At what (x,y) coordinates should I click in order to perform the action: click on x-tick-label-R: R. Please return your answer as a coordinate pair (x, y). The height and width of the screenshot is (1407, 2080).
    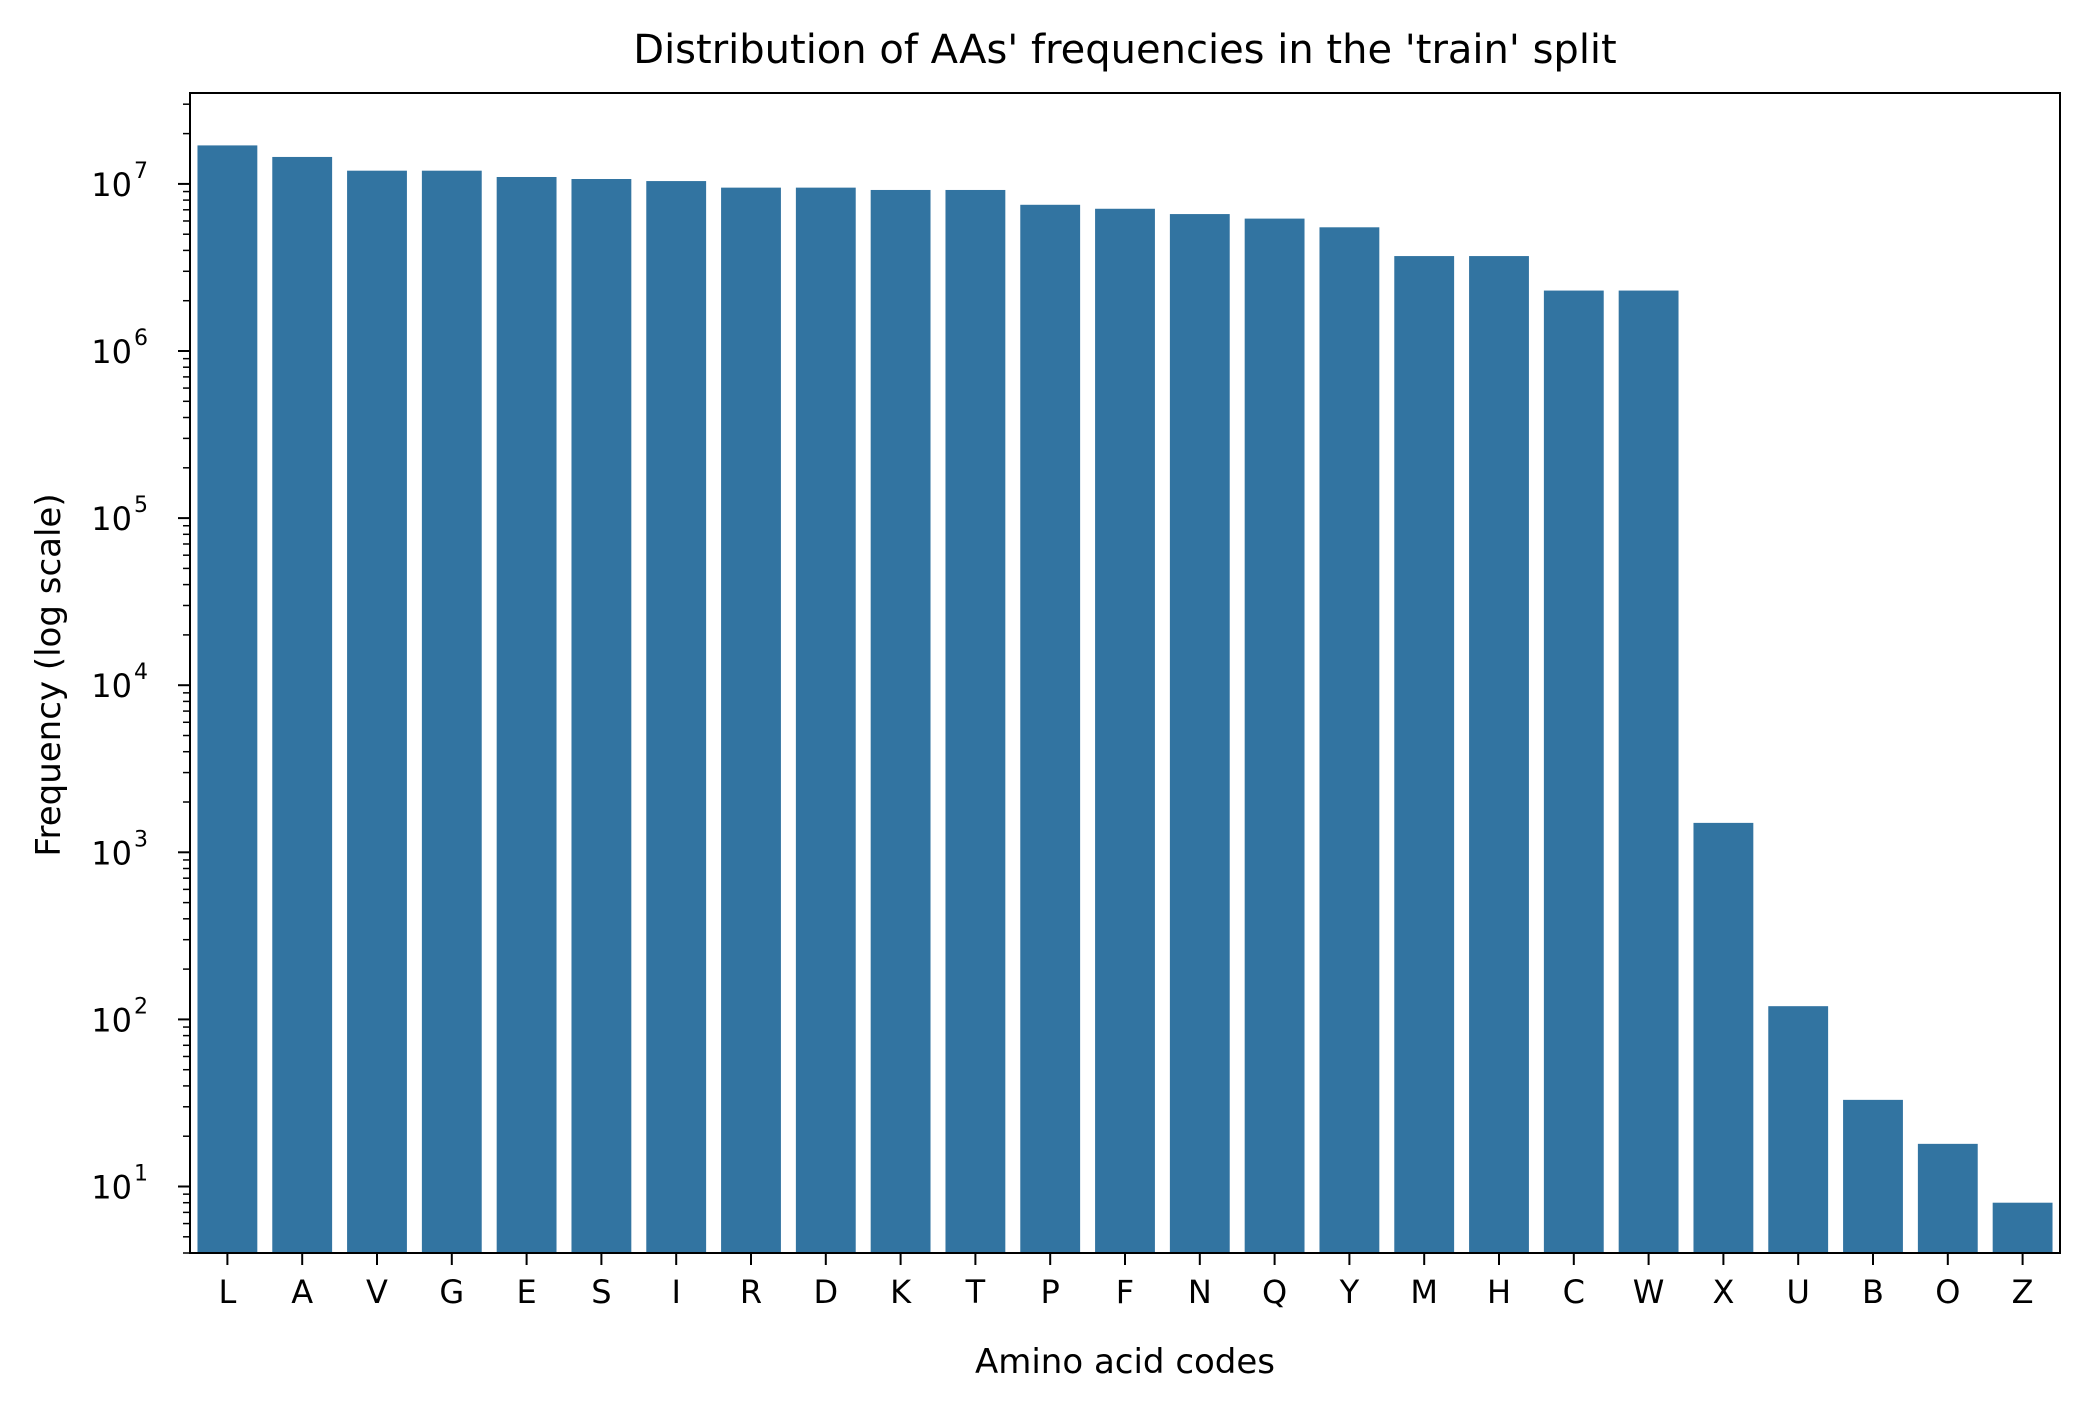
    Looking at the image, I should click on (751, 1292).